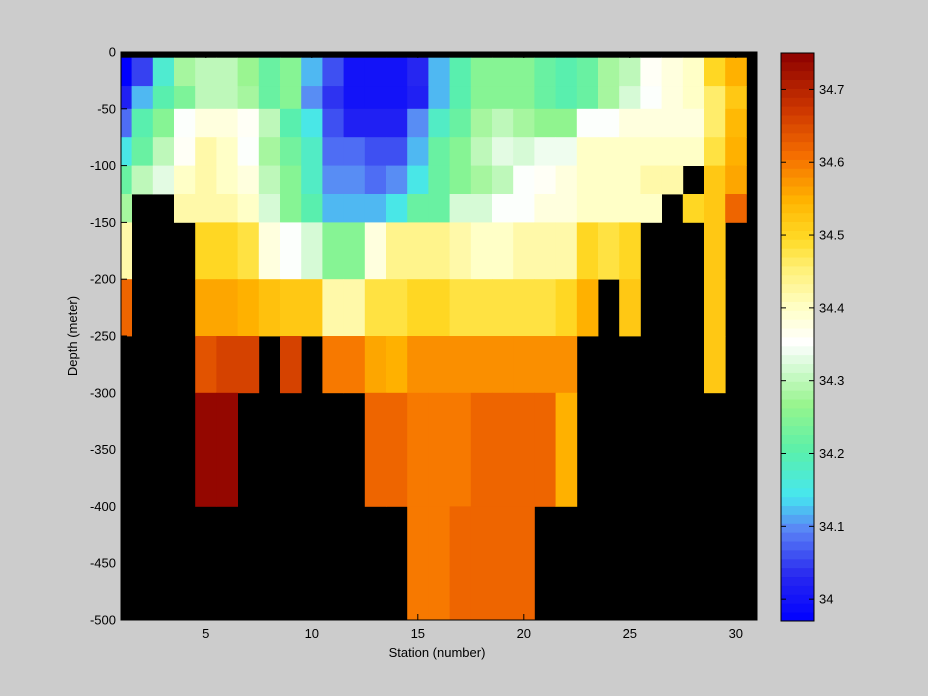 This screenshot has height=696, width=928. I want to click on colorbar-tick-label: 34.1, so click(831, 526).